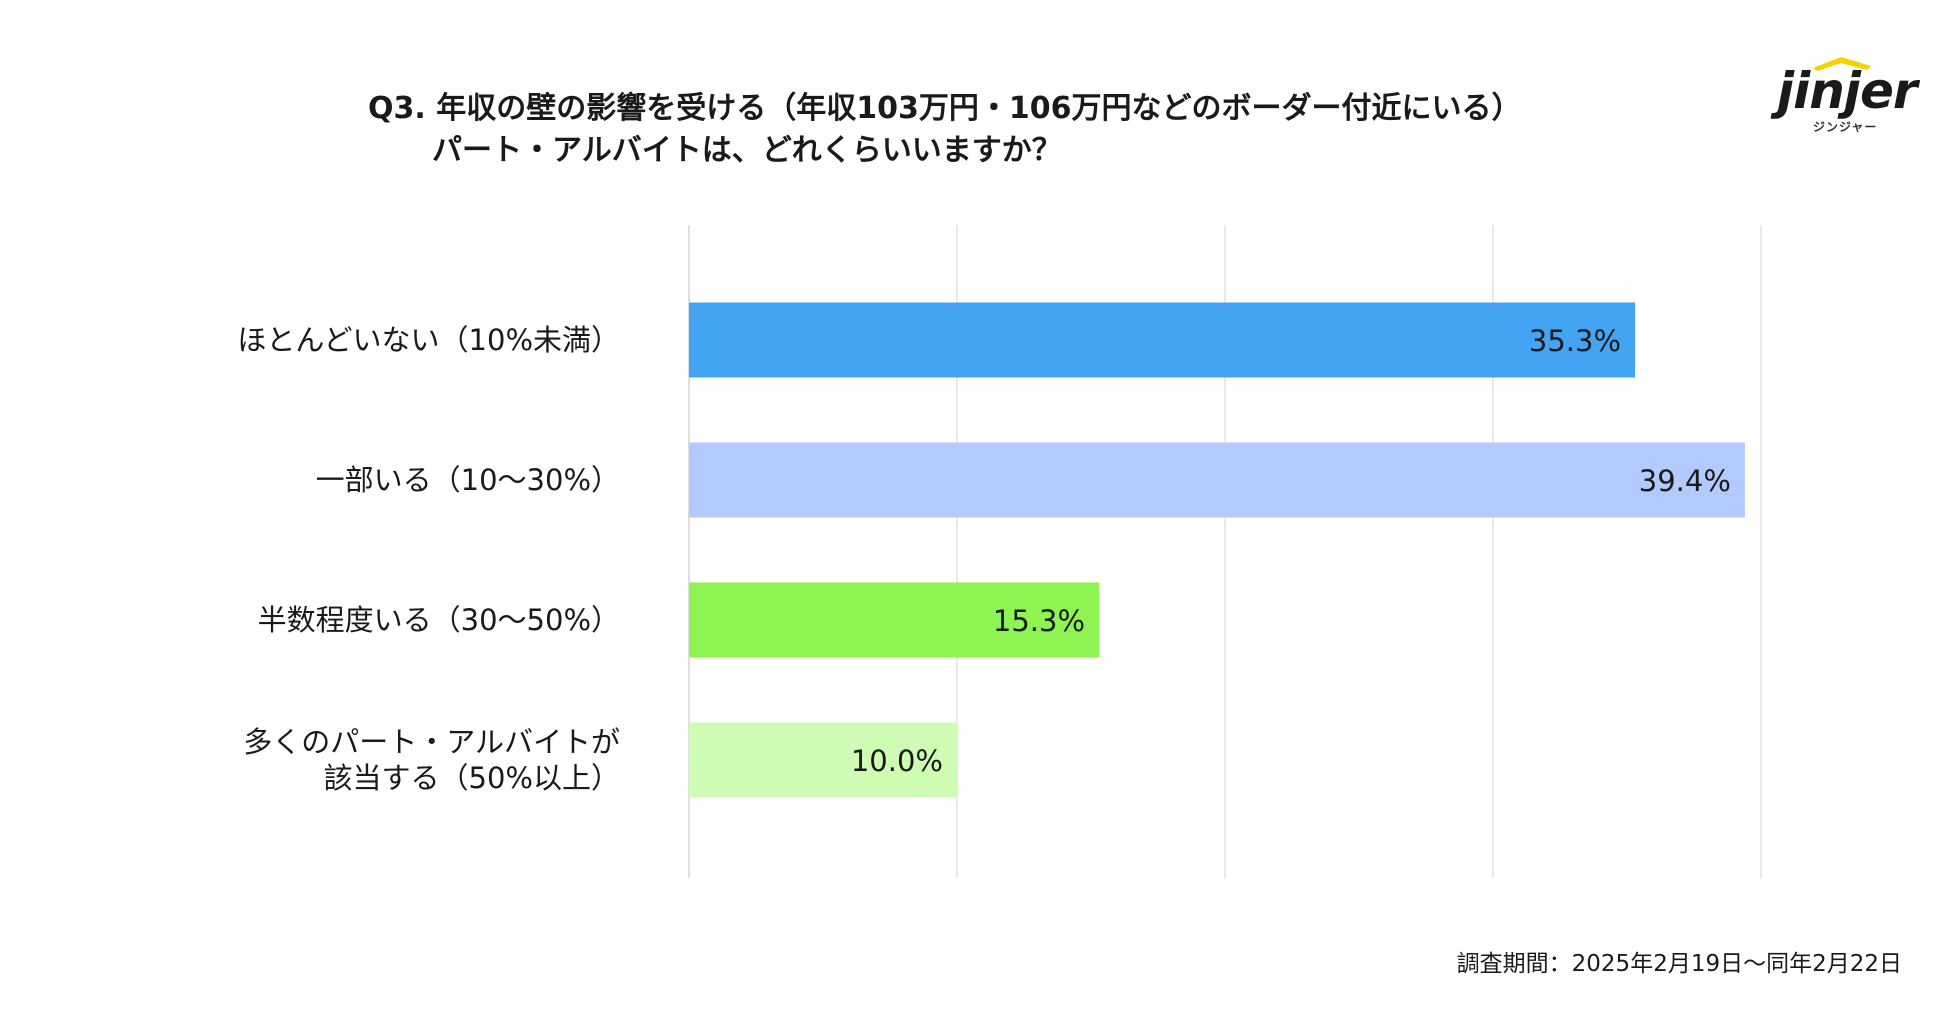 The height and width of the screenshot is (1024, 1950). Describe the element at coordinates (1847, 91) in the screenshot. I see `logo-text: jinjer` at that location.